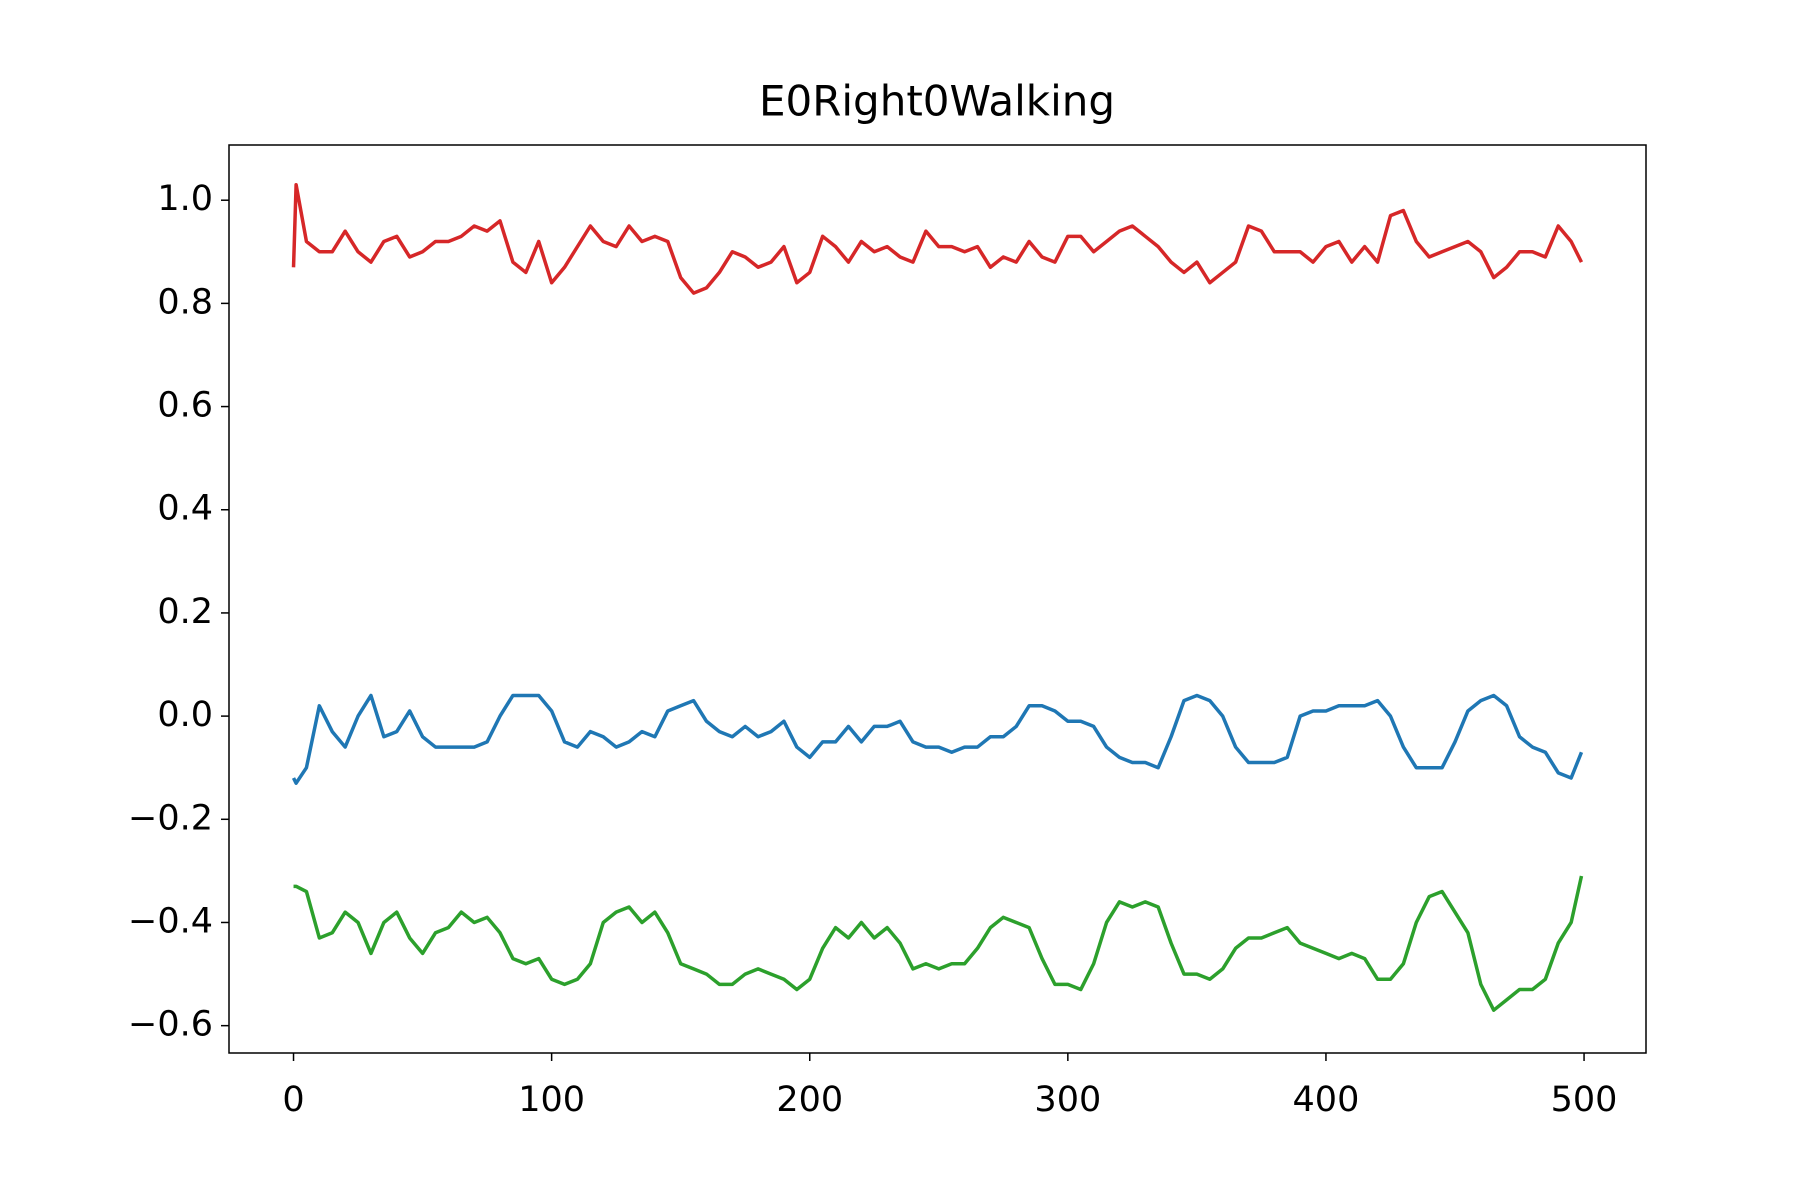 The width and height of the screenshot is (1800, 1200). Describe the element at coordinates (185, 406) in the screenshot. I see `y-tick-label: 0.6` at that location.